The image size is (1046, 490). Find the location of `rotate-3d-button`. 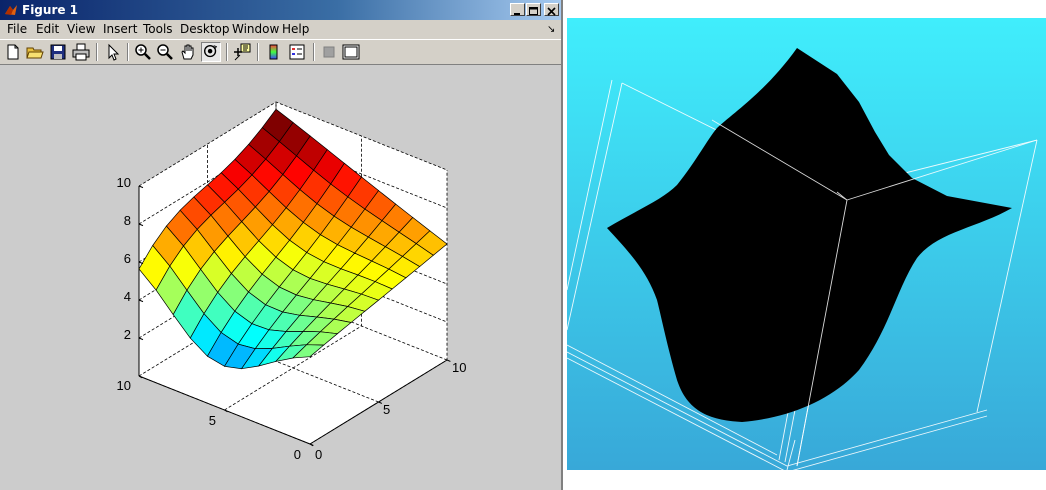

rotate-3d-button is located at coordinates (211, 52).